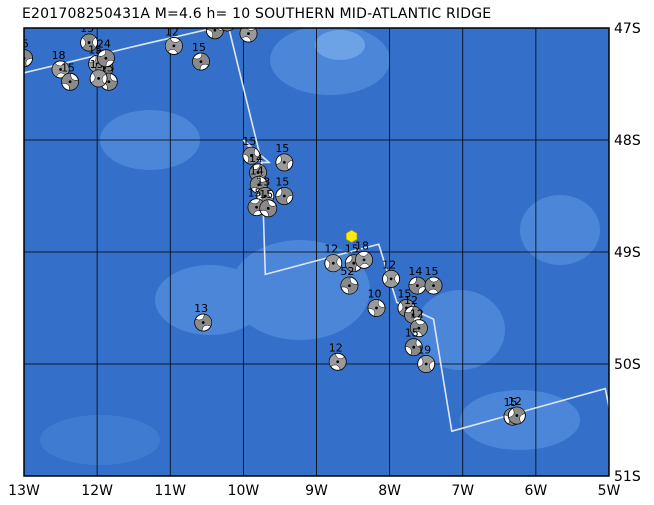 This screenshot has width=654, height=505. What do you see at coordinates (627, 141) in the screenshot?
I see `lat-tick-label: 48S` at bounding box center [627, 141].